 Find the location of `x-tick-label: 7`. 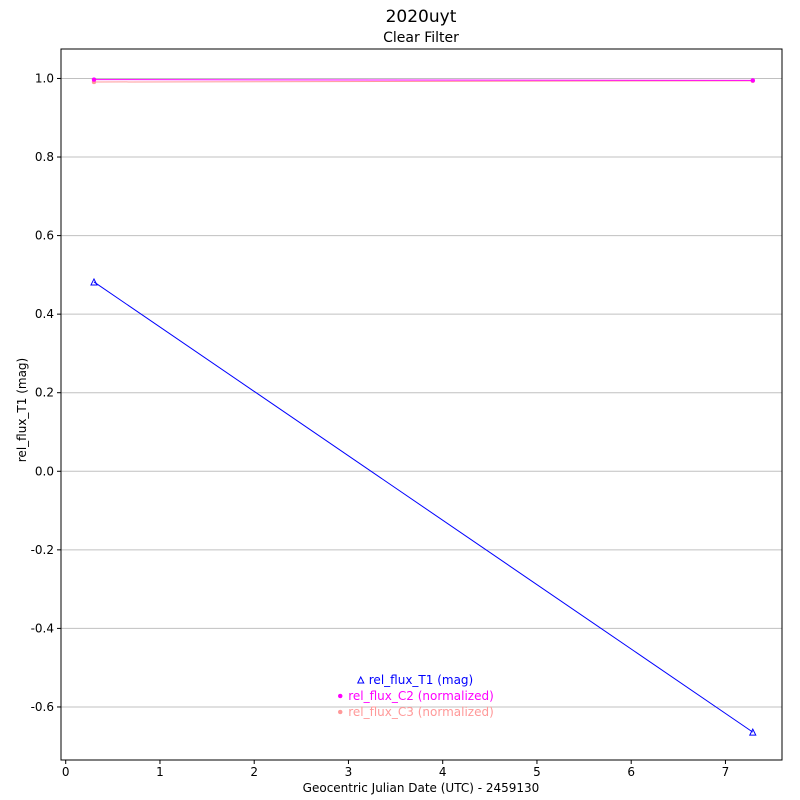

x-tick-label: 7 is located at coordinates (726, 772).